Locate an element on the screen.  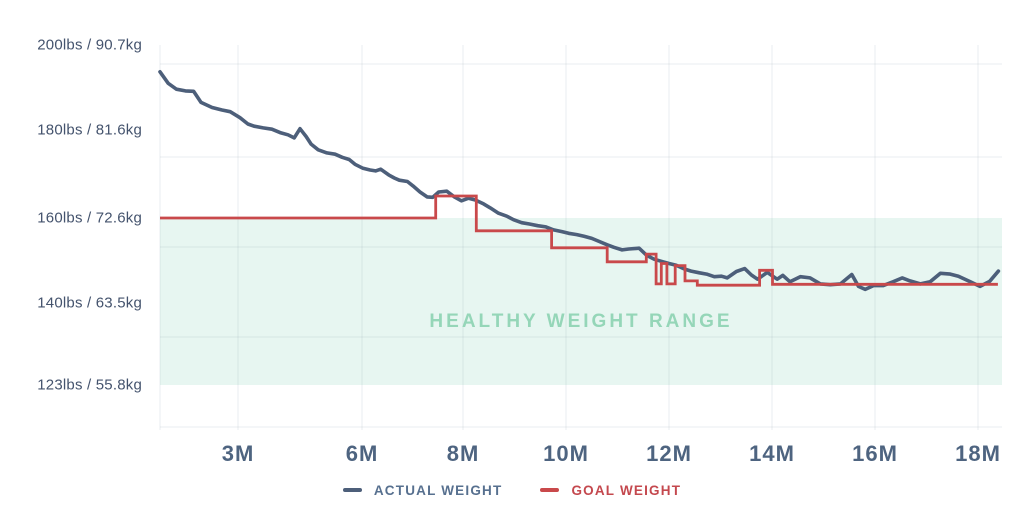
legend-item-actual-weight: ACTUAL WEIGHT is located at coordinates (422, 490).